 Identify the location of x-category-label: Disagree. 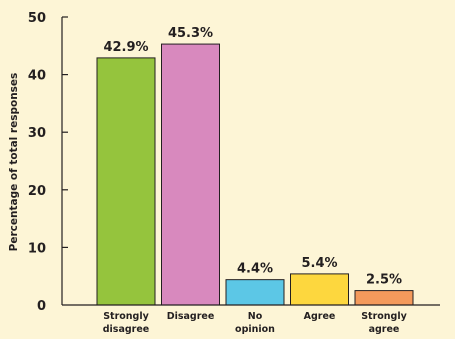
(191, 316).